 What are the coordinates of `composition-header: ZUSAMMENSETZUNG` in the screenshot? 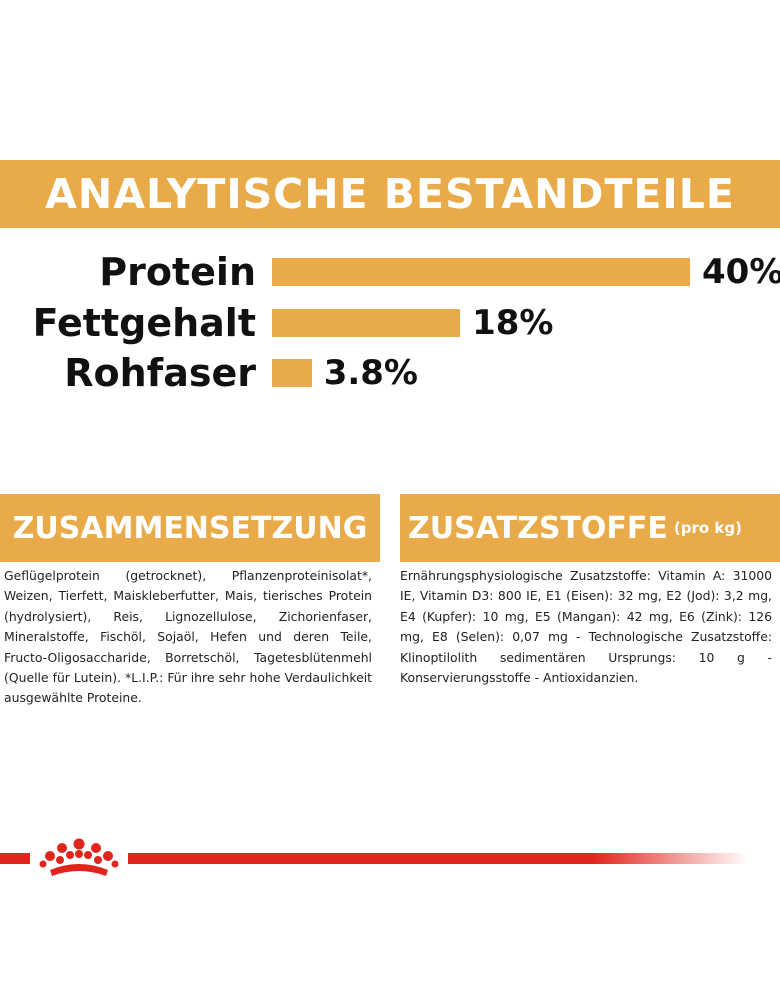 It's located at (190, 528).